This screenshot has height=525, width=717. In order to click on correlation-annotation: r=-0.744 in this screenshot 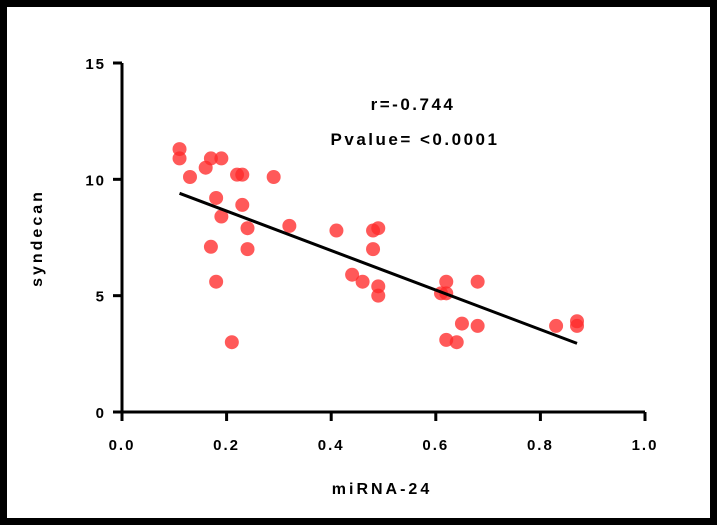, I will do `click(413, 104)`.